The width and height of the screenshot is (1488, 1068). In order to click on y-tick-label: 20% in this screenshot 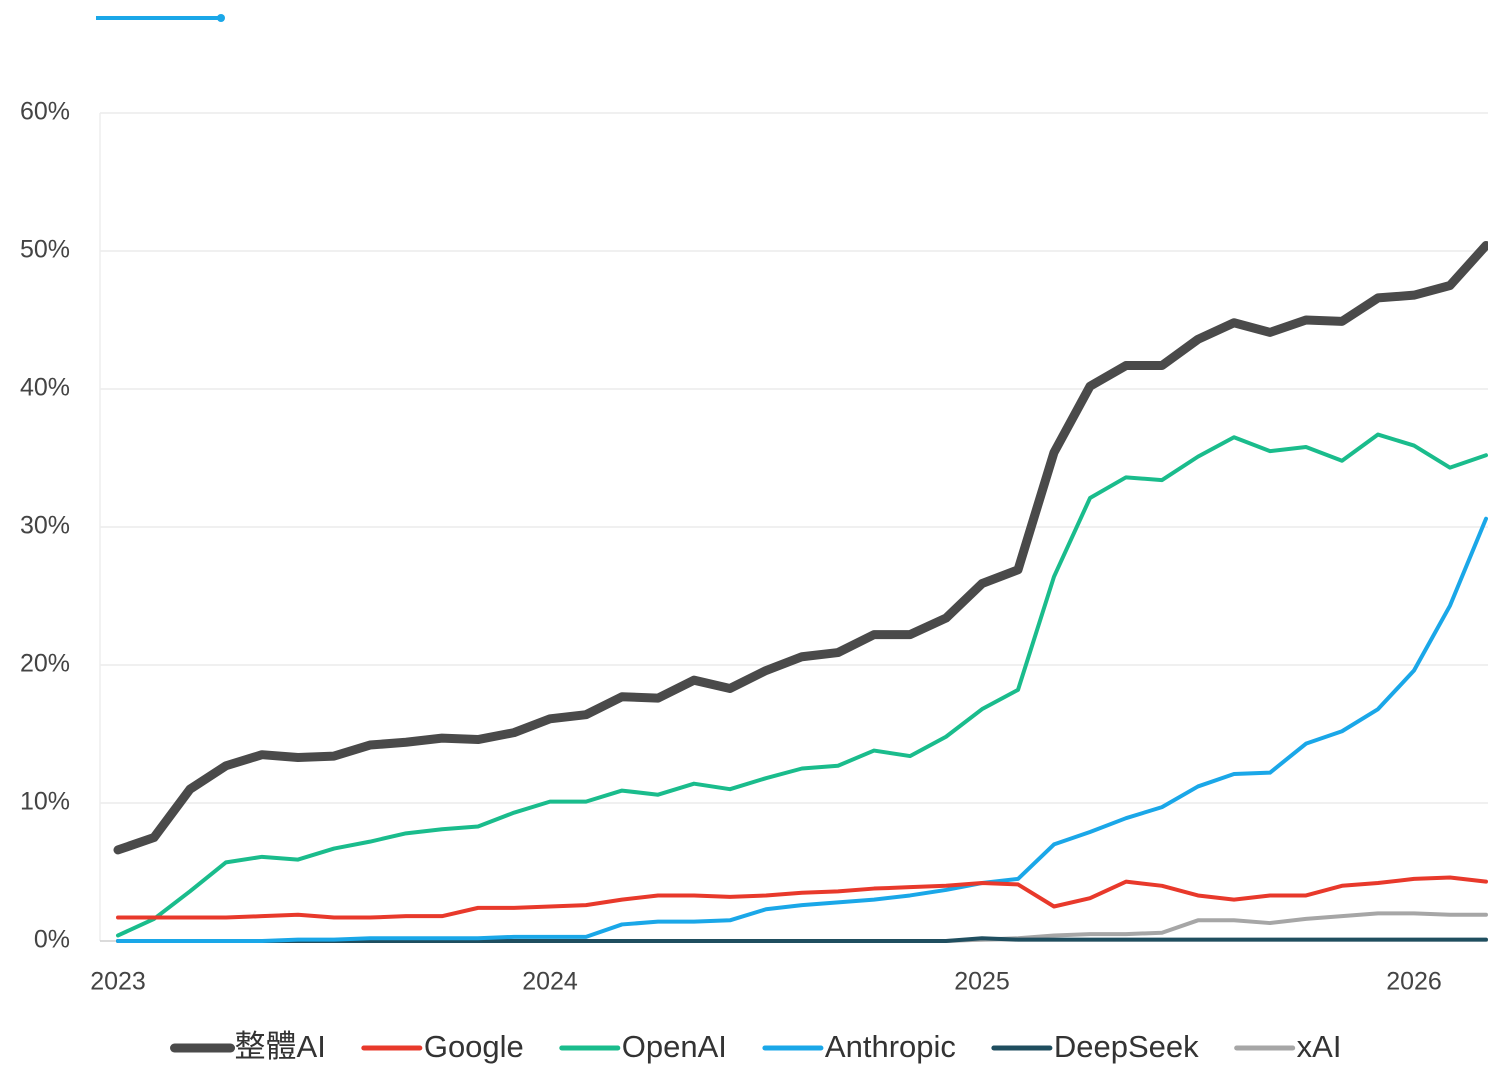, I will do `click(45, 664)`.